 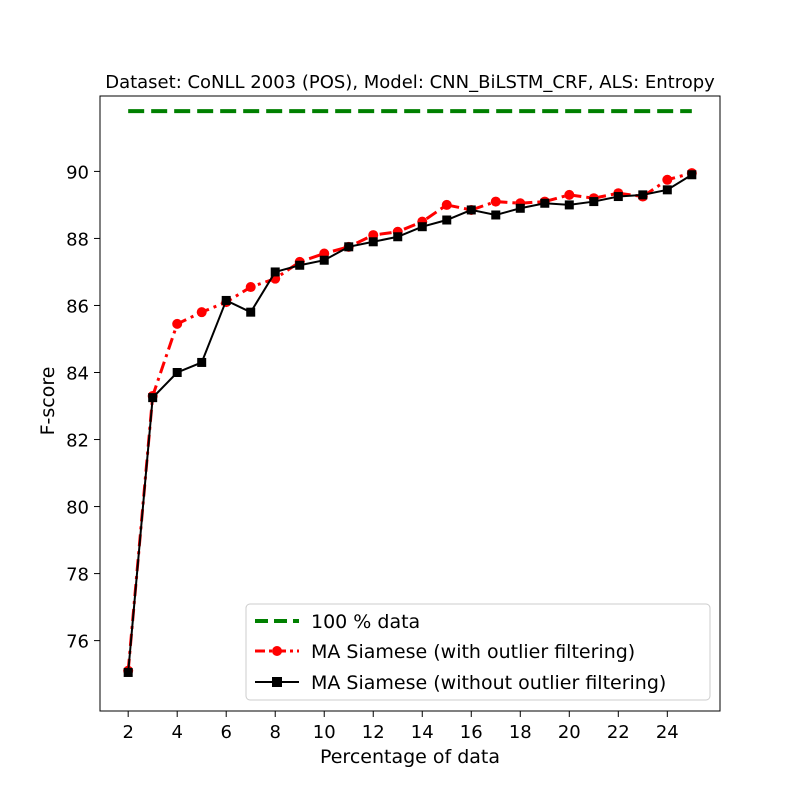 What do you see at coordinates (77, 642) in the screenshot?
I see `y-tick-label: 76` at bounding box center [77, 642].